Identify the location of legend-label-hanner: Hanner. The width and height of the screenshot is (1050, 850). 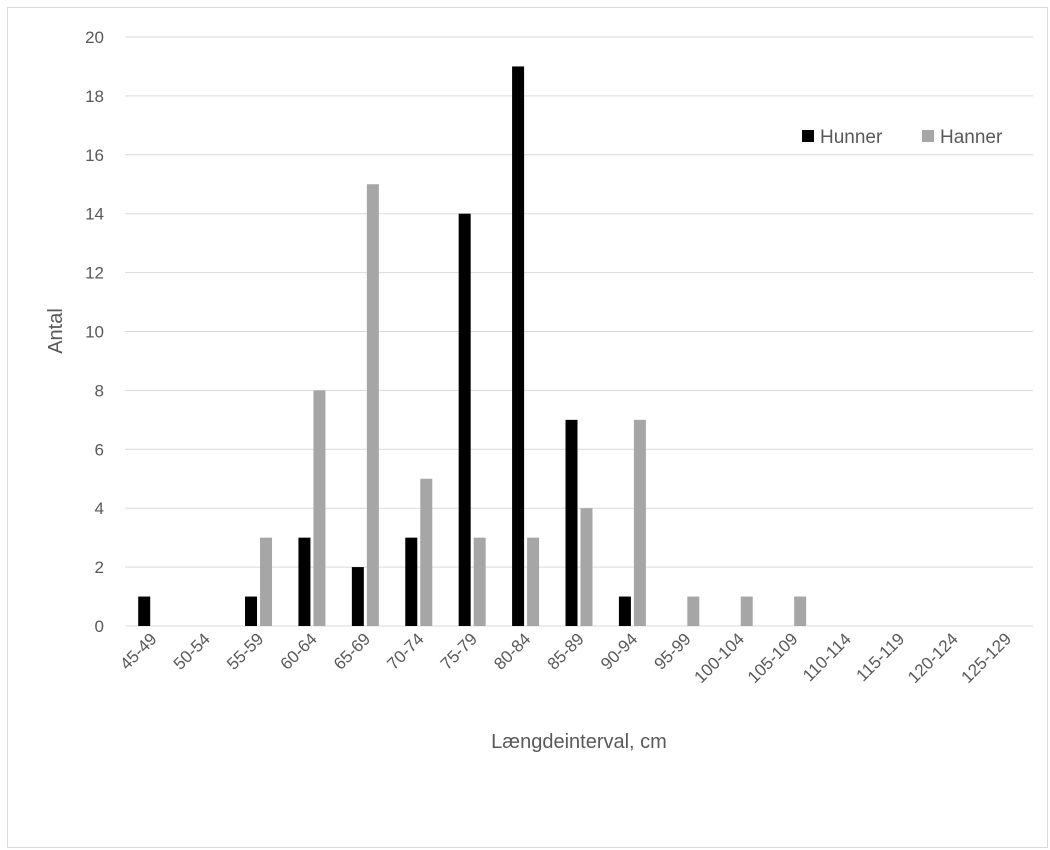
(971, 137).